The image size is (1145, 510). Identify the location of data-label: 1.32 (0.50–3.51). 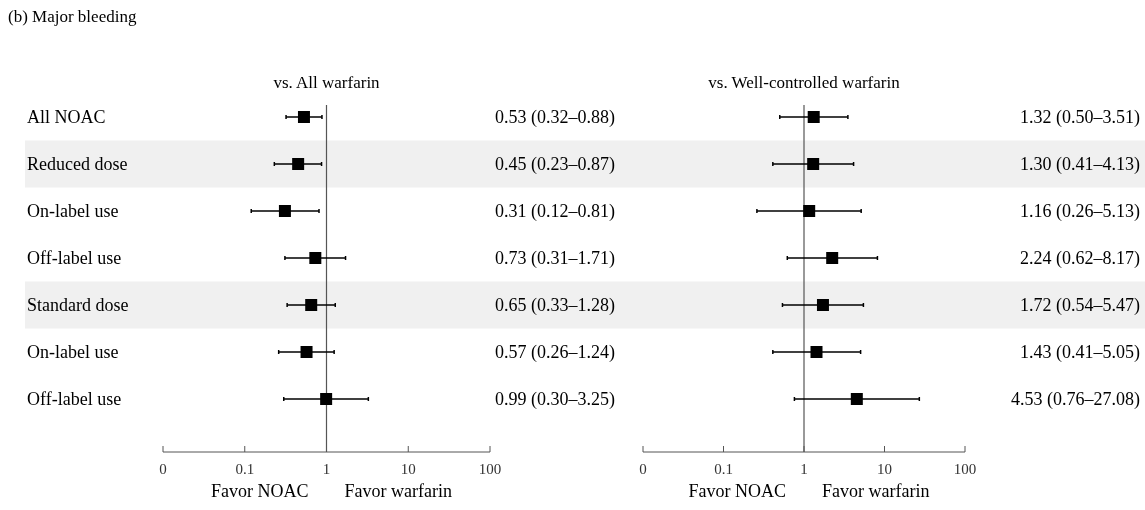
(1080, 118).